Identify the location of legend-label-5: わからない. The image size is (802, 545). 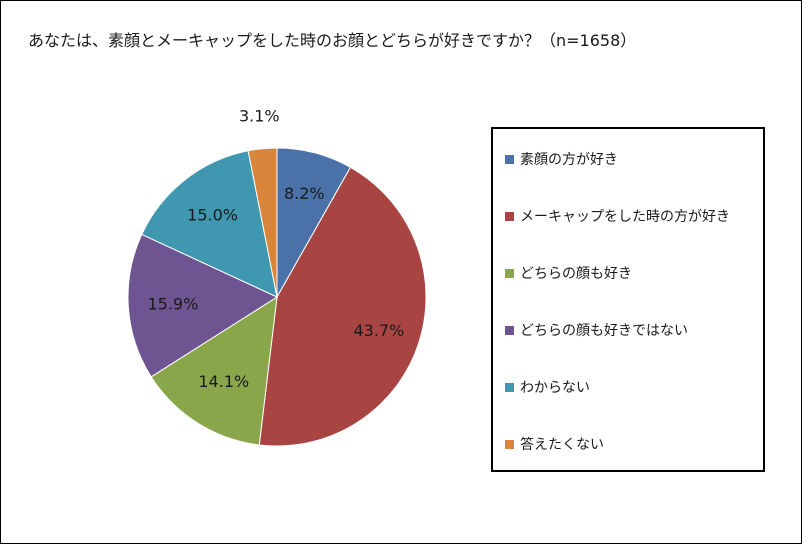
(555, 388).